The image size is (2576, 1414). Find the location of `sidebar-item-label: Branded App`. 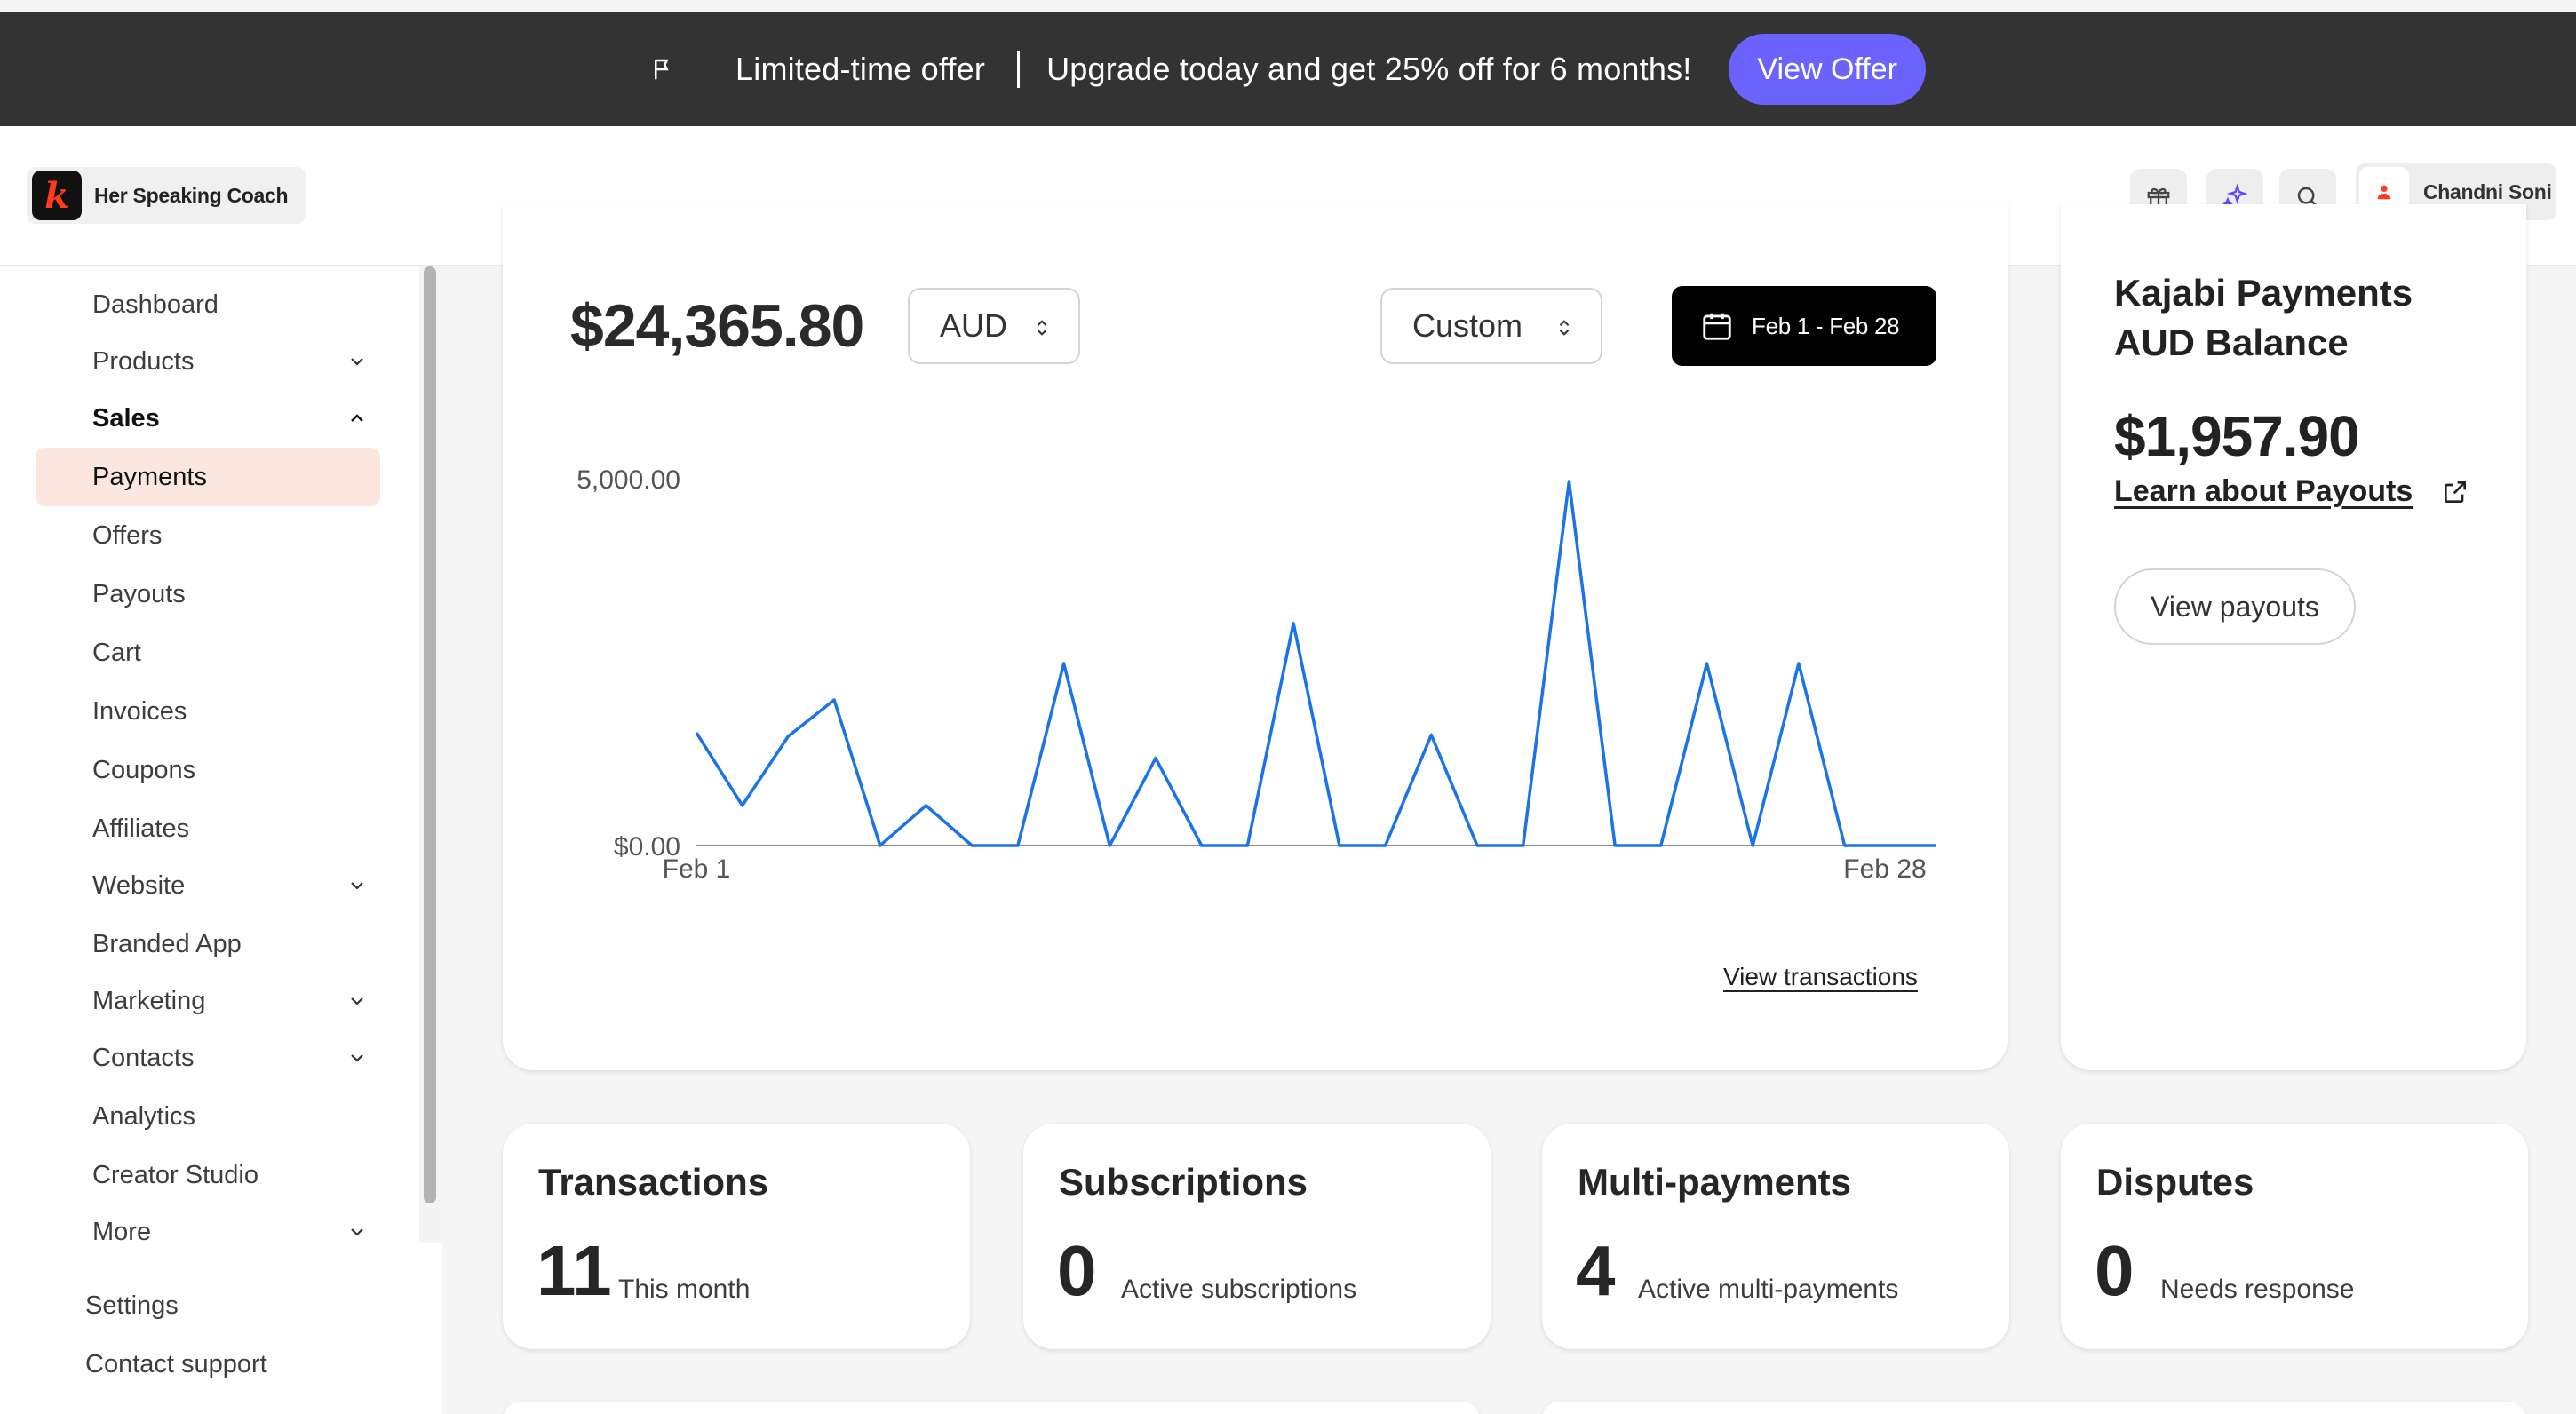

sidebar-item-label: Branded App is located at coordinates (167, 943).